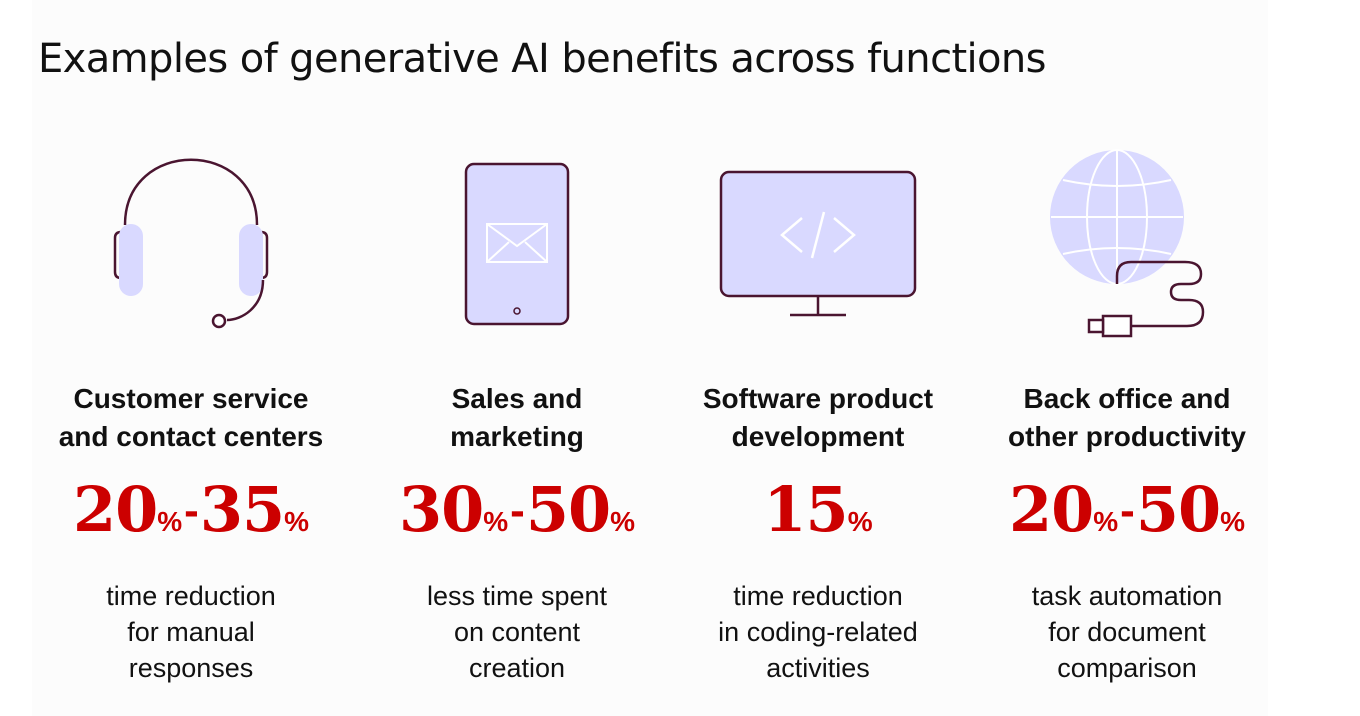 The height and width of the screenshot is (716, 1360). Describe the element at coordinates (191, 398) in the screenshot. I see `heading-line: Customer service` at that location.